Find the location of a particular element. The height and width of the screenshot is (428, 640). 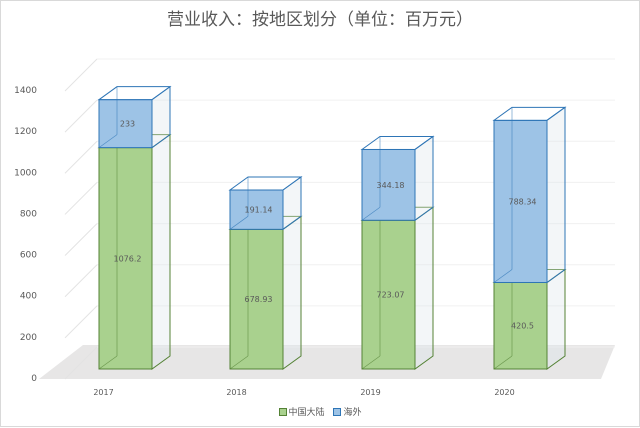

chart-floor is located at coordinates (327, 362).